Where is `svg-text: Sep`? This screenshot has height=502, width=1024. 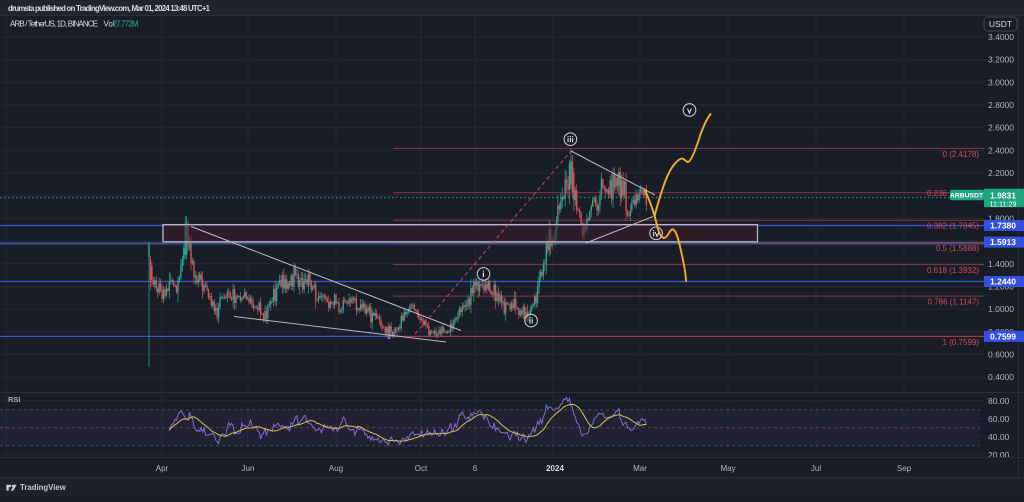 svg-text: Sep is located at coordinates (904, 468).